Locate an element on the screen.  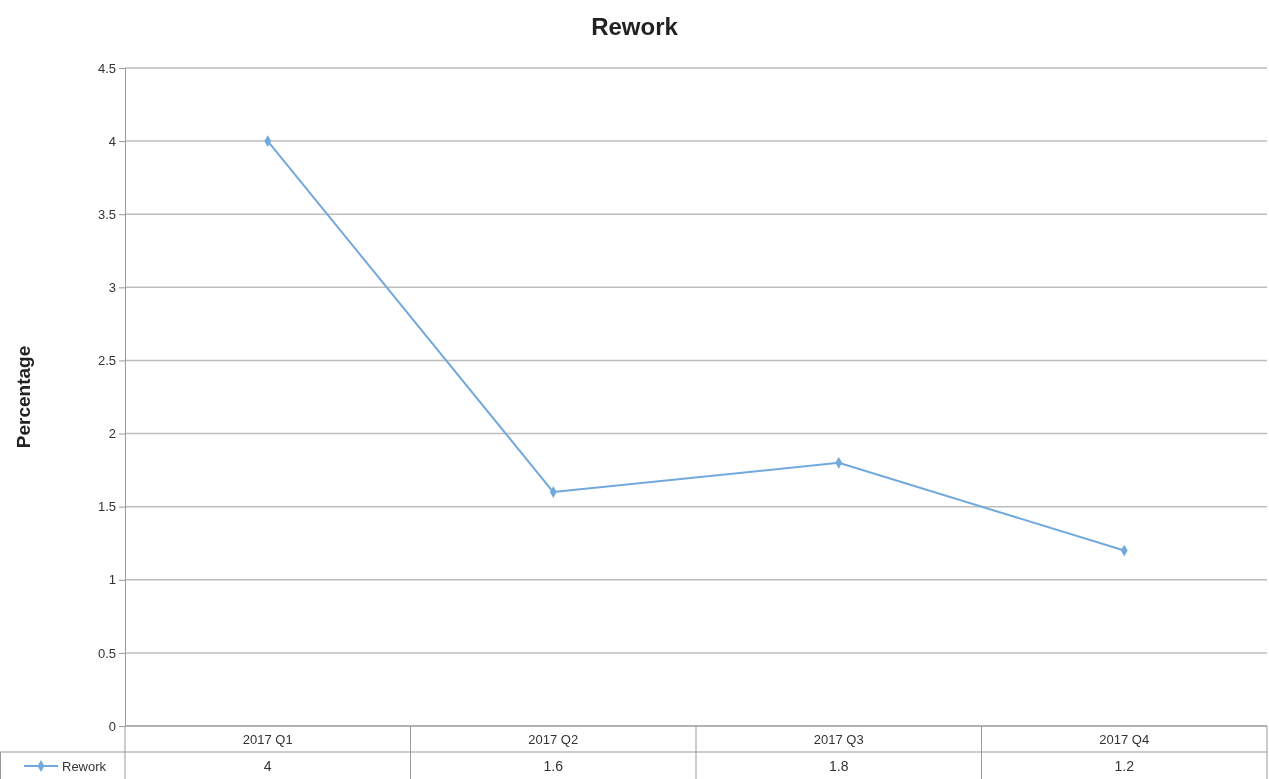
y-tick-label: 3 is located at coordinates (112, 287).